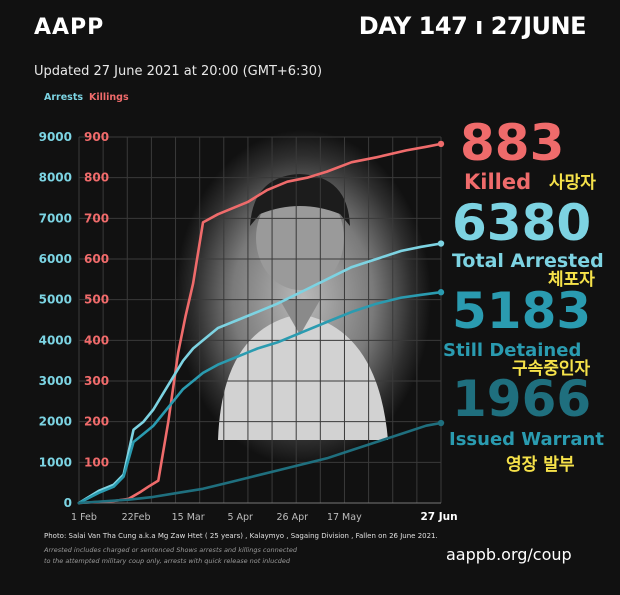 Image resolution: width=620 pixels, height=595 pixels. Describe the element at coordinates (55, 178) in the screenshot. I see `y-tick-arrests: 8000` at that location.